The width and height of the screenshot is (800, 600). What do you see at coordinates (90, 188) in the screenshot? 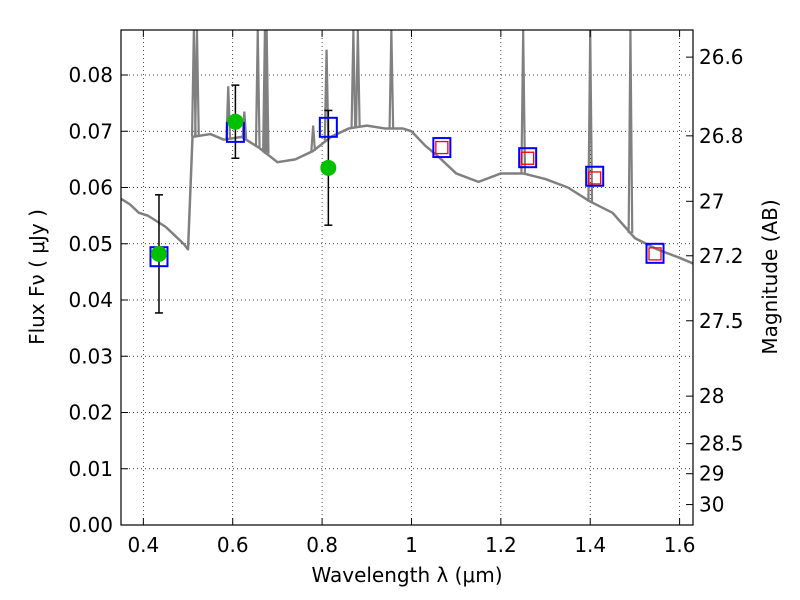
I see `y-tick-label: 0.06` at bounding box center [90, 188].